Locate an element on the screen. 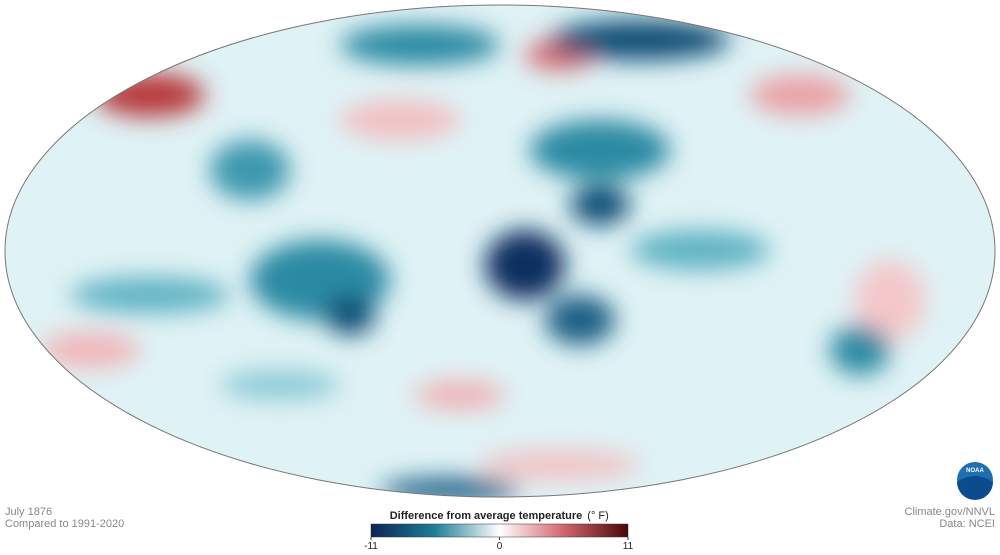 This screenshot has height=555, width=1000. noaa-logo: NOAA is located at coordinates (975, 481).